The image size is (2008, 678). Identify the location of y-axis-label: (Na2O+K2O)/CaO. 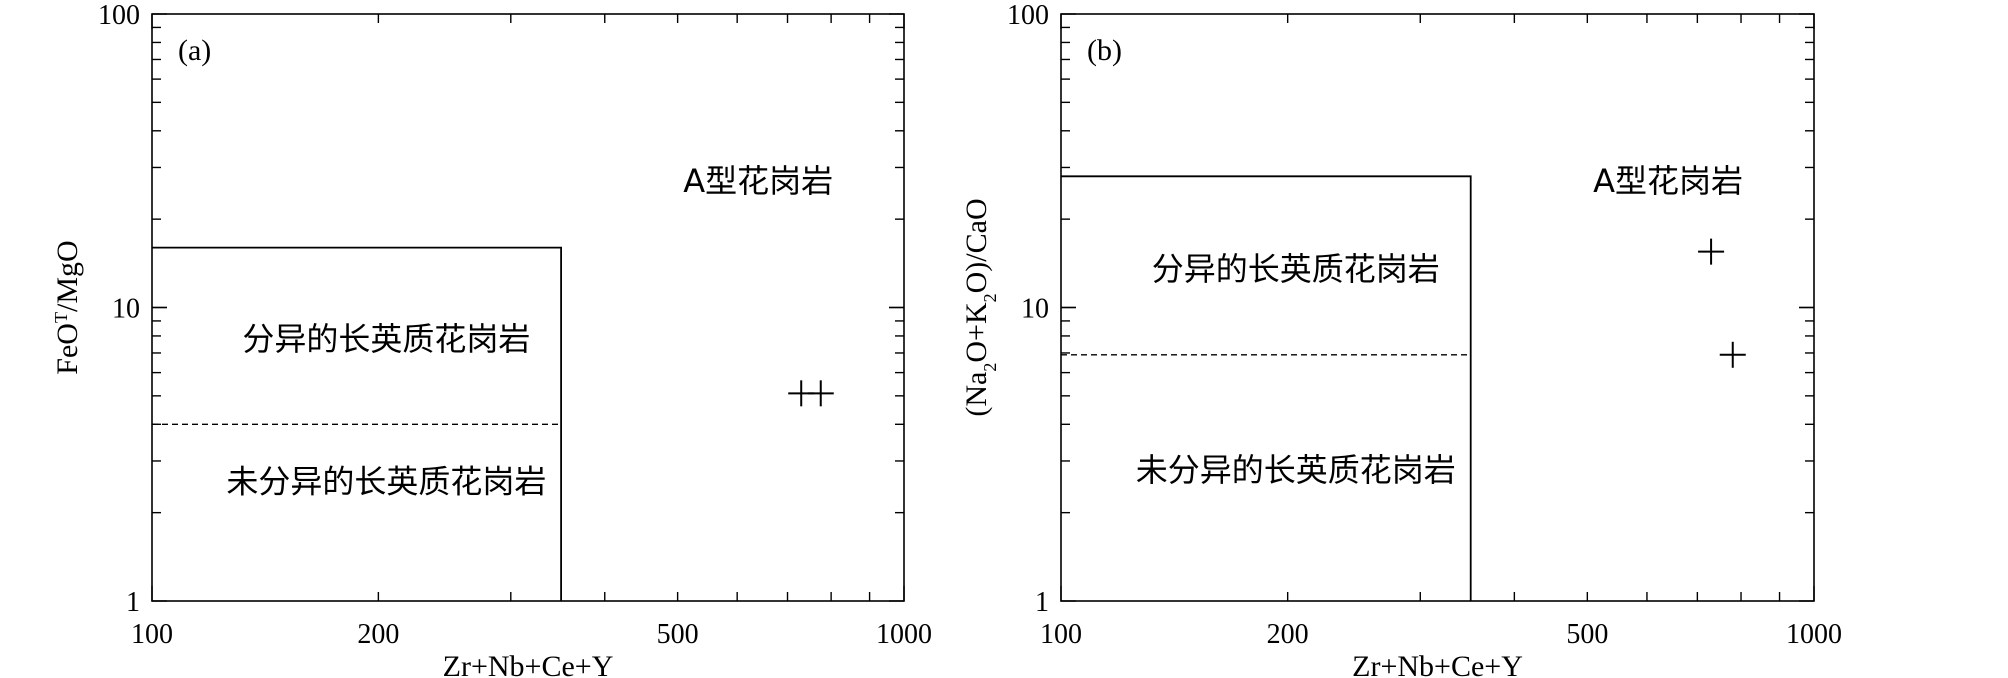
(980, 307).